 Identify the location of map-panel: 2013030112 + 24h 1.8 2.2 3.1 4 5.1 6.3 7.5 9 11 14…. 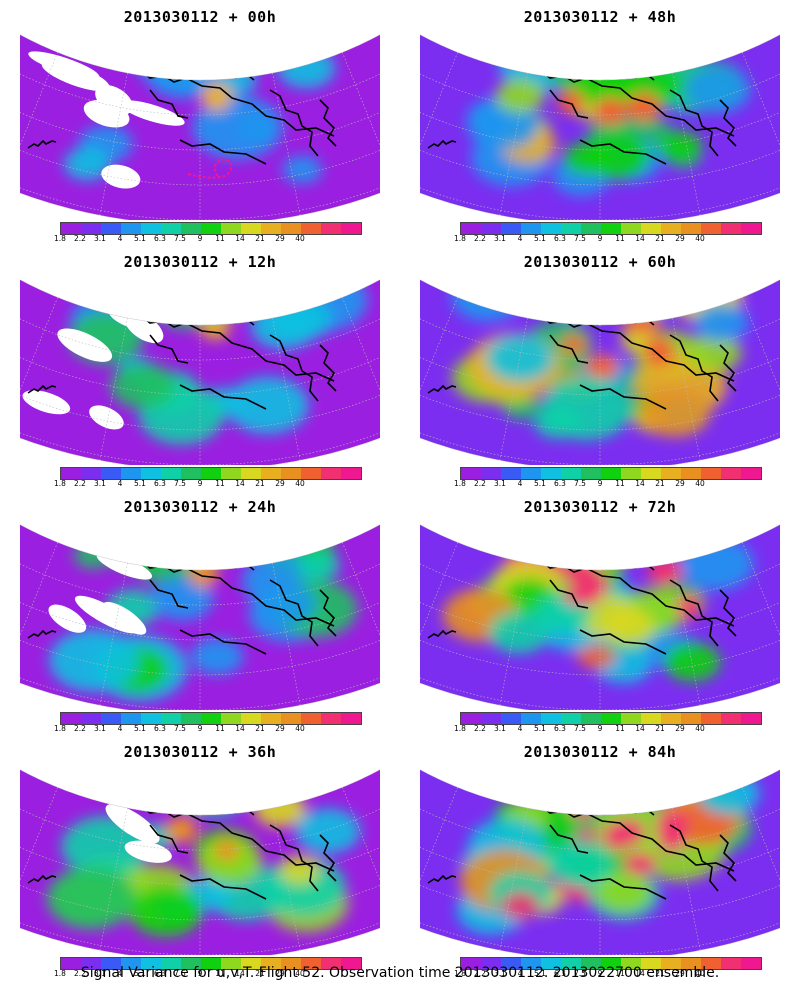
(200, 612).